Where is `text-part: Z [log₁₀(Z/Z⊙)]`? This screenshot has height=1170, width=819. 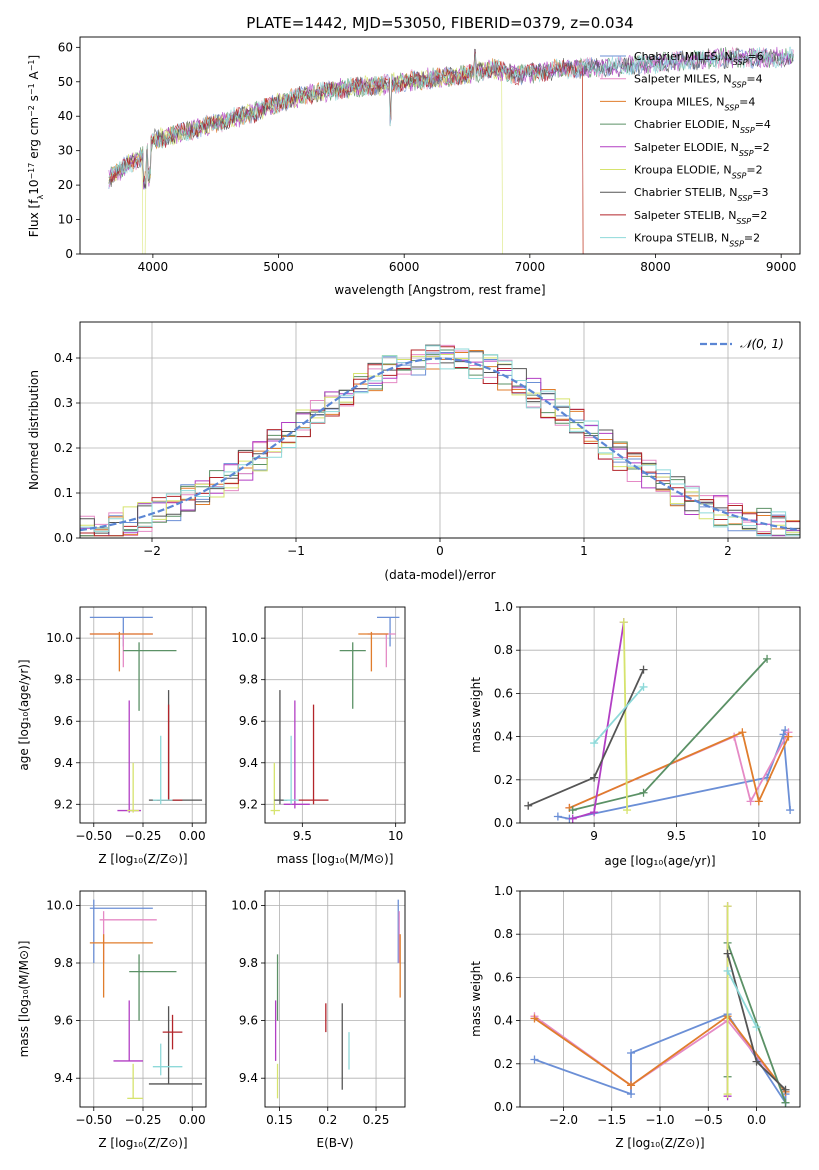 text-part: Z [log₁₀(Z/Z⊙)] is located at coordinates (142, 859).